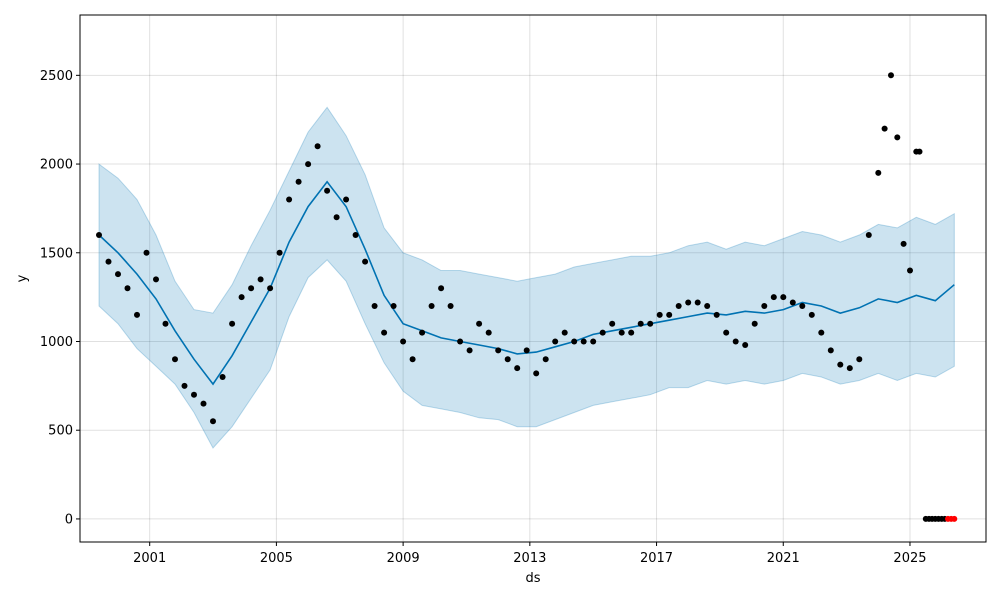 Image resolution: width=1000 pixels, height=600 pixels. I want to click on x-tick-label: 2005, so click(276, 558).